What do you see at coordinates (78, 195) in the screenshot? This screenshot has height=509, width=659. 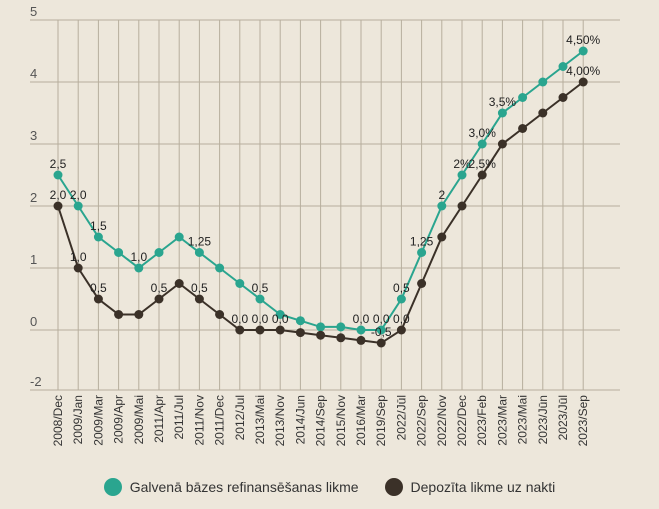 I see `data-label-refinancing: 2,0` at bounding box center [78, 195].